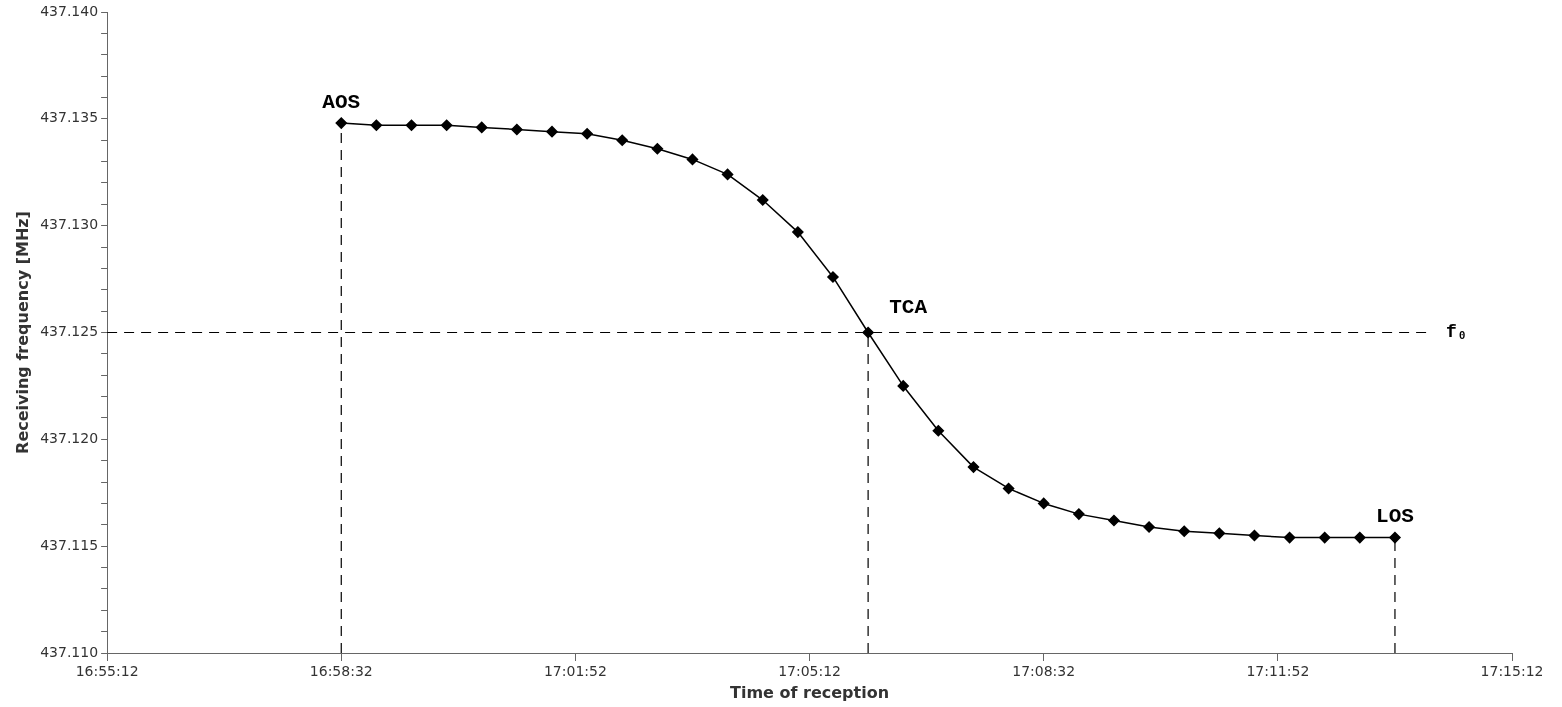 This screenshot has width=1562, height=707. What do you see at coordinates (22, 332) in the screenshot?
I see `y-axis-title: Receiving frequency [MHz]` at bounding box center [22, 332].